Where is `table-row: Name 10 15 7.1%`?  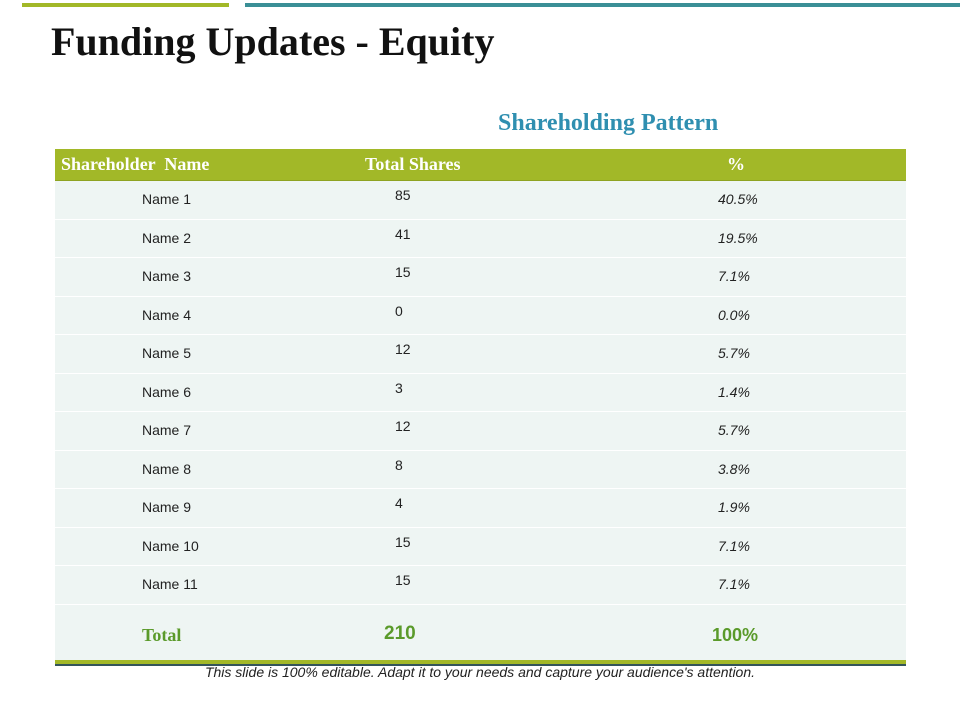 table-row: Name 10 15 7.1% is located at coordinates (480, 546).